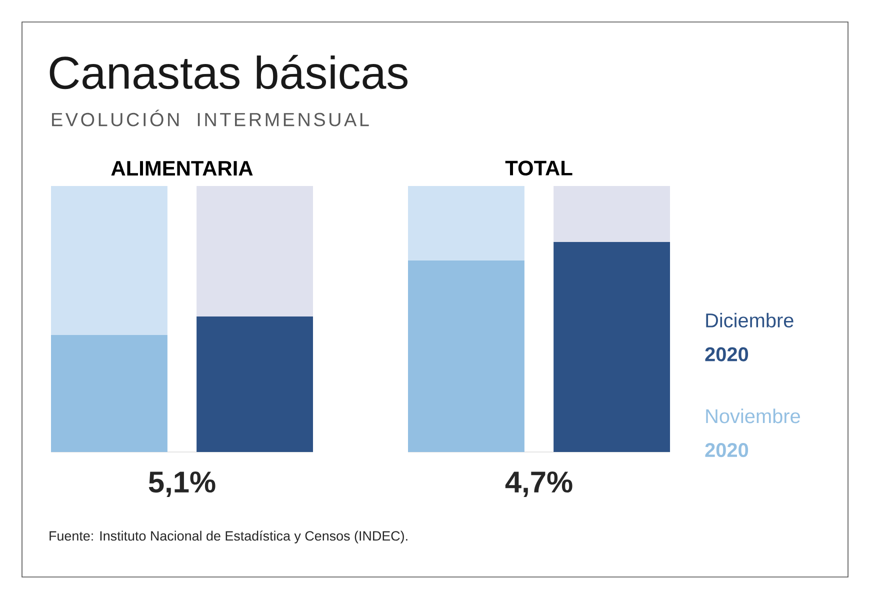 The width and height of the screenshot is (870, 600). What do you see at coordinates (229, 537) in the screenshot?
I see `source-note: Fuente: Instituto Nacional de Estadística y Censos (INDEC).` at bounding box center [229, 537].